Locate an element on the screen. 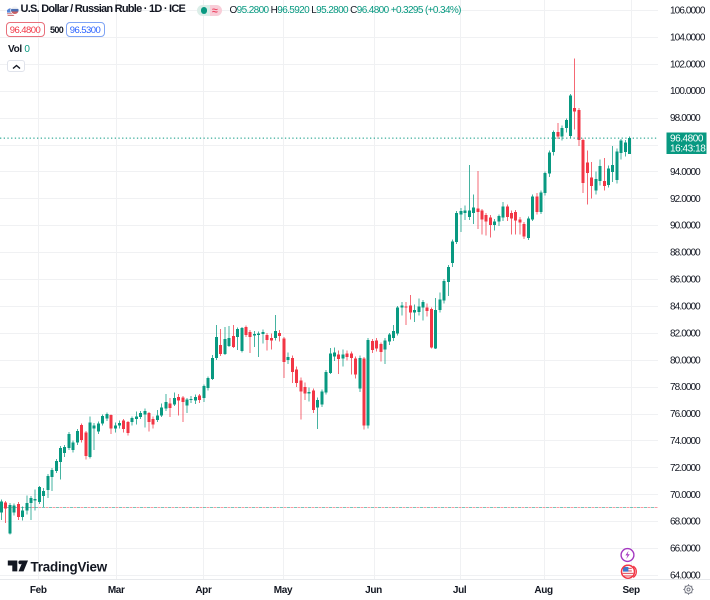  svg-text: 72.0000 is located at coordinates (685, 468).